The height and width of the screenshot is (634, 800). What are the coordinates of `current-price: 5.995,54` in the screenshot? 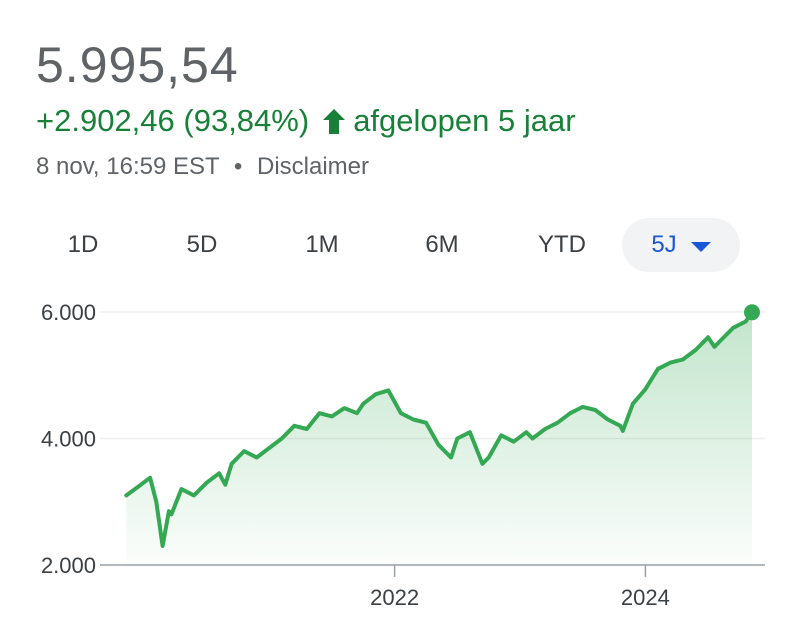 It's located at (137, 65).